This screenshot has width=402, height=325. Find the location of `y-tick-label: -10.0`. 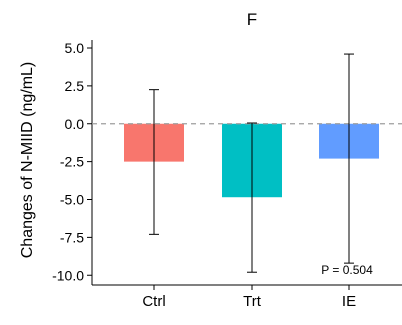

y-tick-label: -10.0 is located at coordinates (68, 275).